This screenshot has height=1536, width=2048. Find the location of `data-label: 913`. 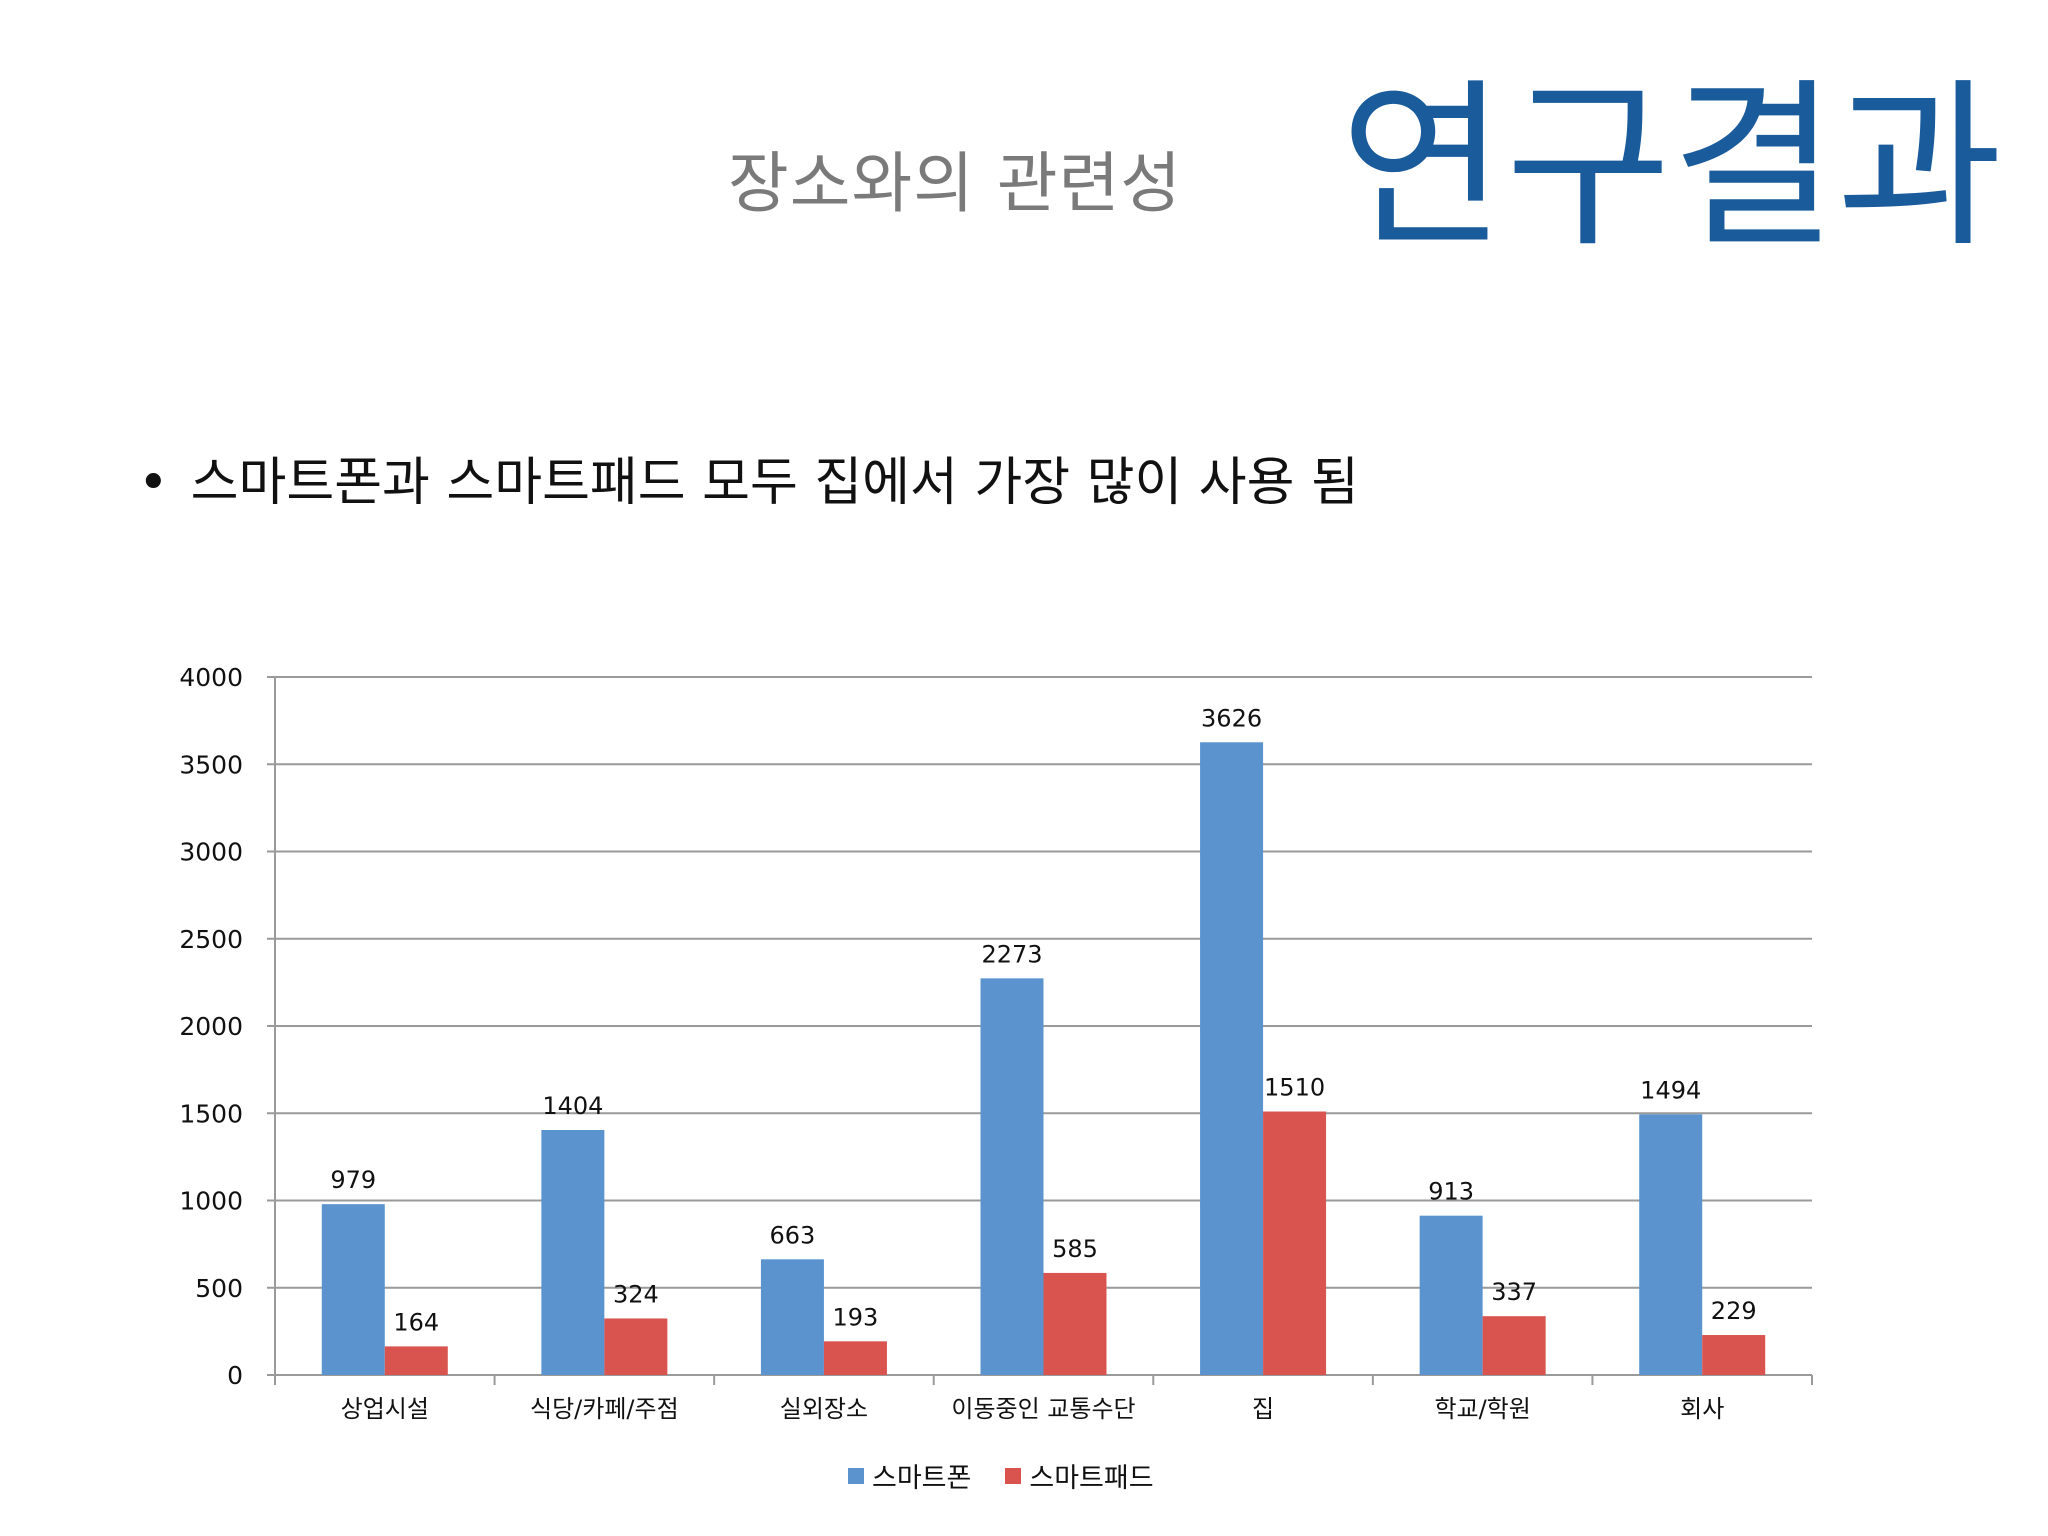

data-label: 913 is located at coordinates (1451, 1192).